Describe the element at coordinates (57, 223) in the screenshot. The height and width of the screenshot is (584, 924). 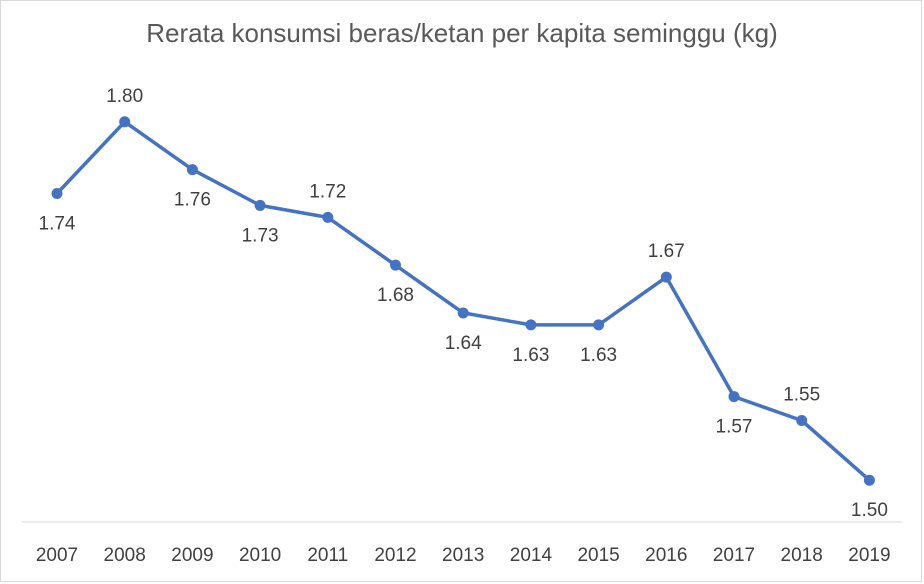
I see `data-label: 1.74` at that location.